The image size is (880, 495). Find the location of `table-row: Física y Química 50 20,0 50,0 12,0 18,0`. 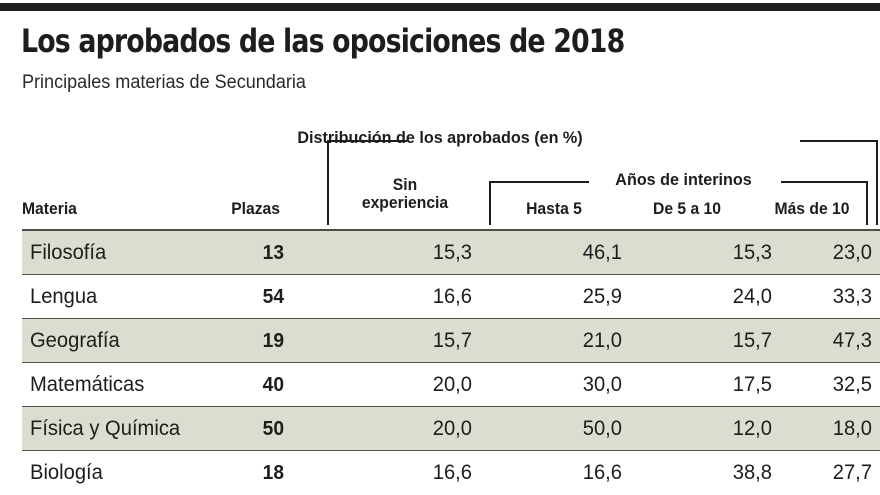

table-row: Física y Química 50 20,0 50,0 12,0 18,0 is located at coordinates (451, 429).